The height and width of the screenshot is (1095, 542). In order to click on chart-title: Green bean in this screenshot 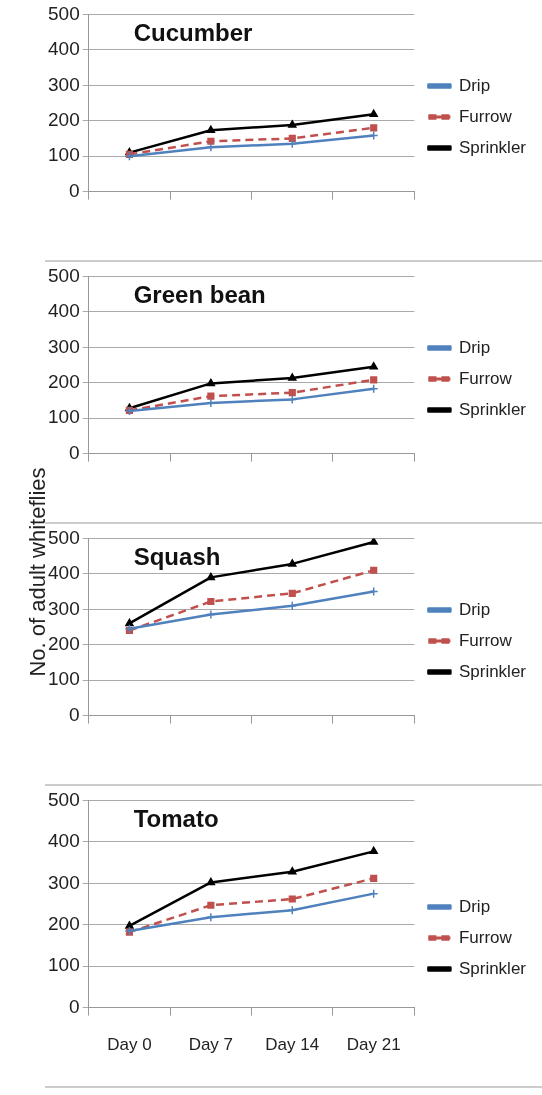, I will do `click(199, 295)`.